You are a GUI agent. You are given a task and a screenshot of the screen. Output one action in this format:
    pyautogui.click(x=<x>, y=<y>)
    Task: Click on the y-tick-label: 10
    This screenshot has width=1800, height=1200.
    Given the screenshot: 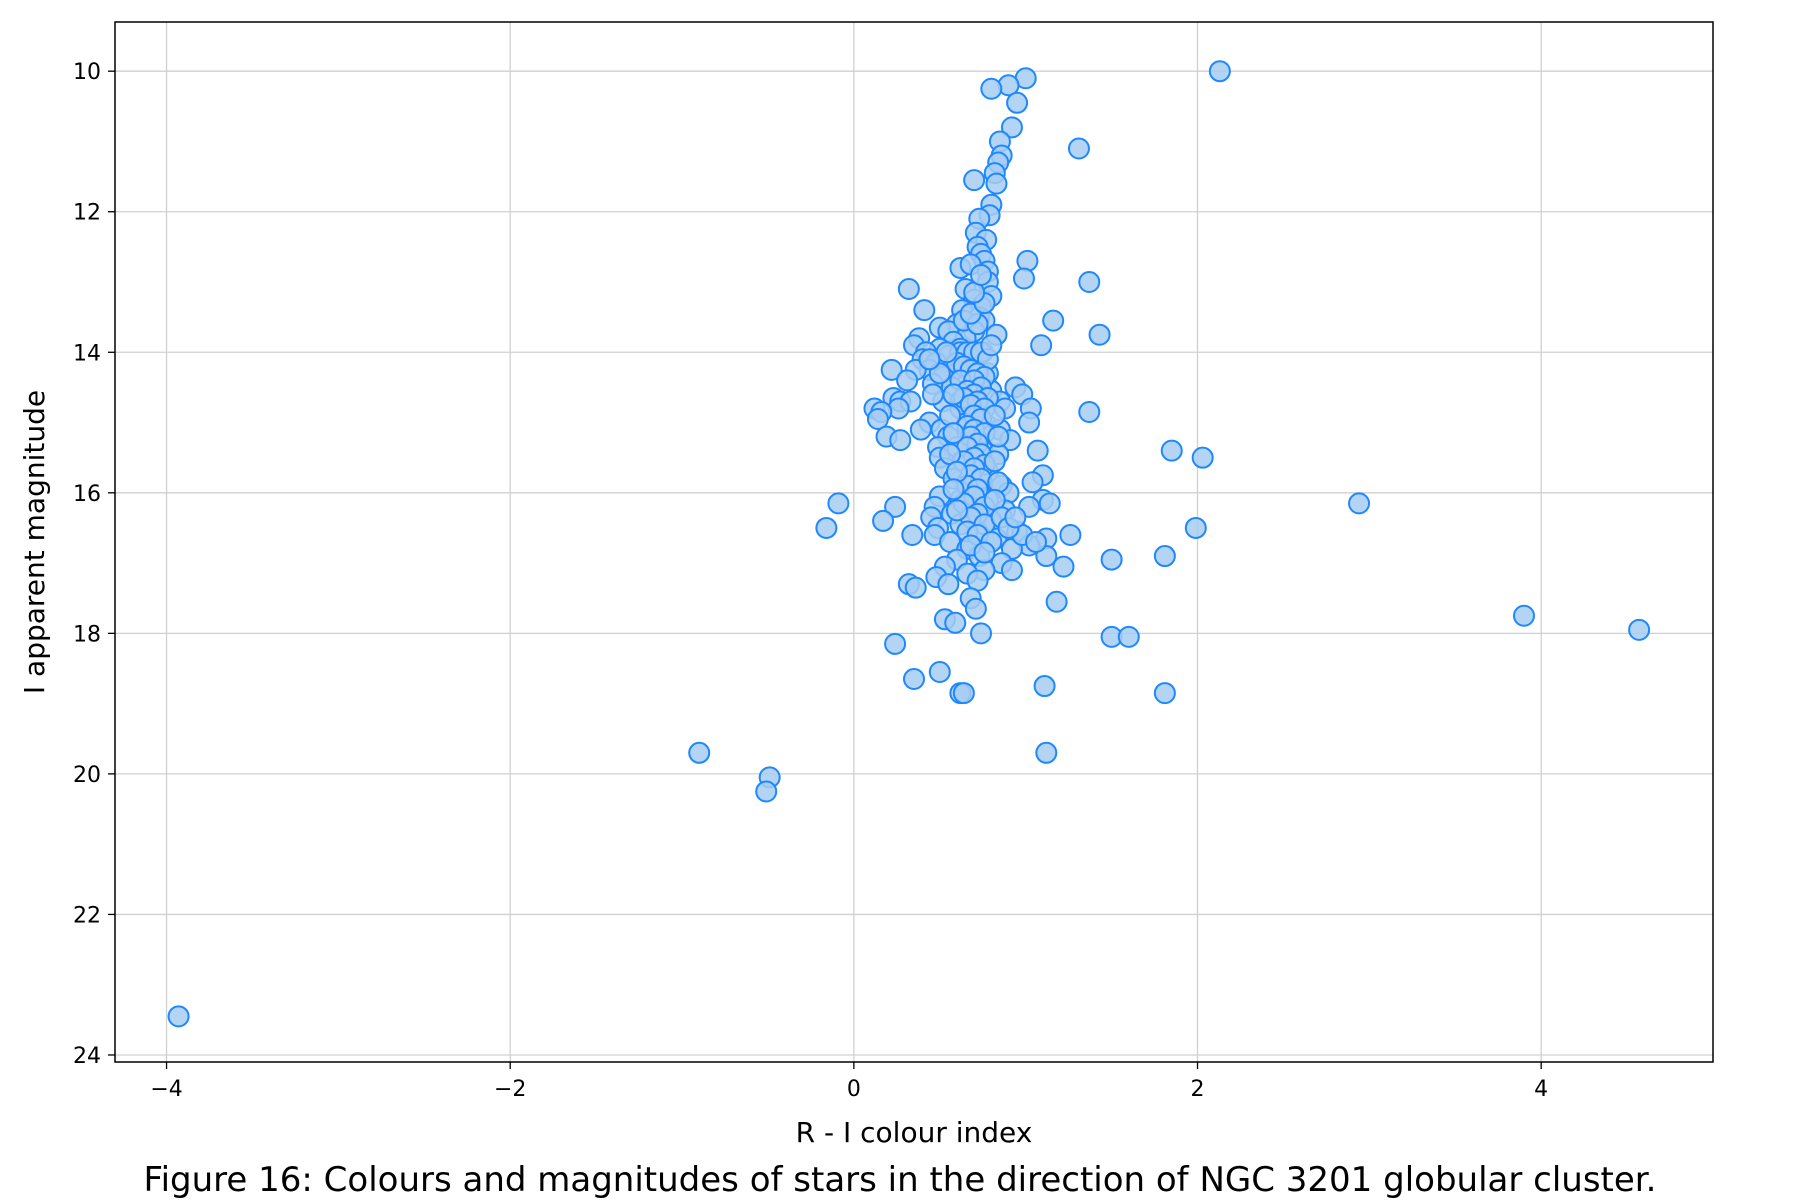 What is the action you would take?
    pyautogui.click(x=87, y=72)
    